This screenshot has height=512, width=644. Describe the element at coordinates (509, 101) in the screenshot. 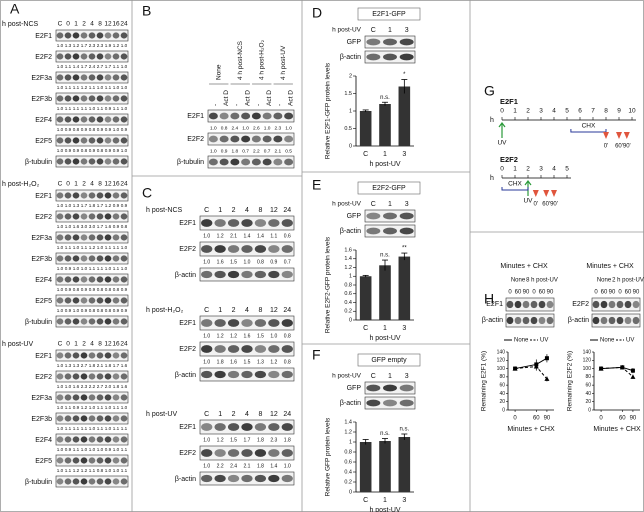

I see `timeline-label: E2F1` at that location.